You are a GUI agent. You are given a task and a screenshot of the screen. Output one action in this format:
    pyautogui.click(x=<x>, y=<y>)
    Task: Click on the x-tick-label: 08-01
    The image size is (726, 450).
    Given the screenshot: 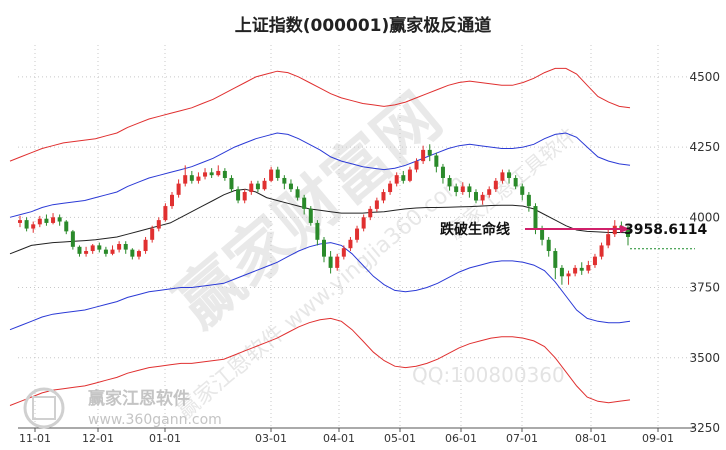 What is the action you would take?
    pyautogui.click(x=591, y=438)
    